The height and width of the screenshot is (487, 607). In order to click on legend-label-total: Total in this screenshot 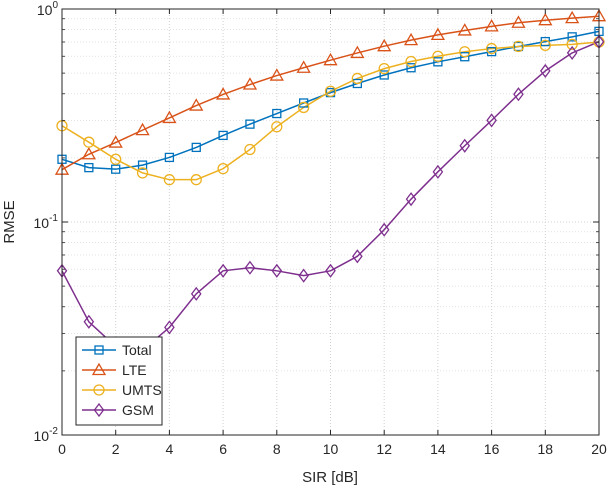, I will do `click(137, 350)`.